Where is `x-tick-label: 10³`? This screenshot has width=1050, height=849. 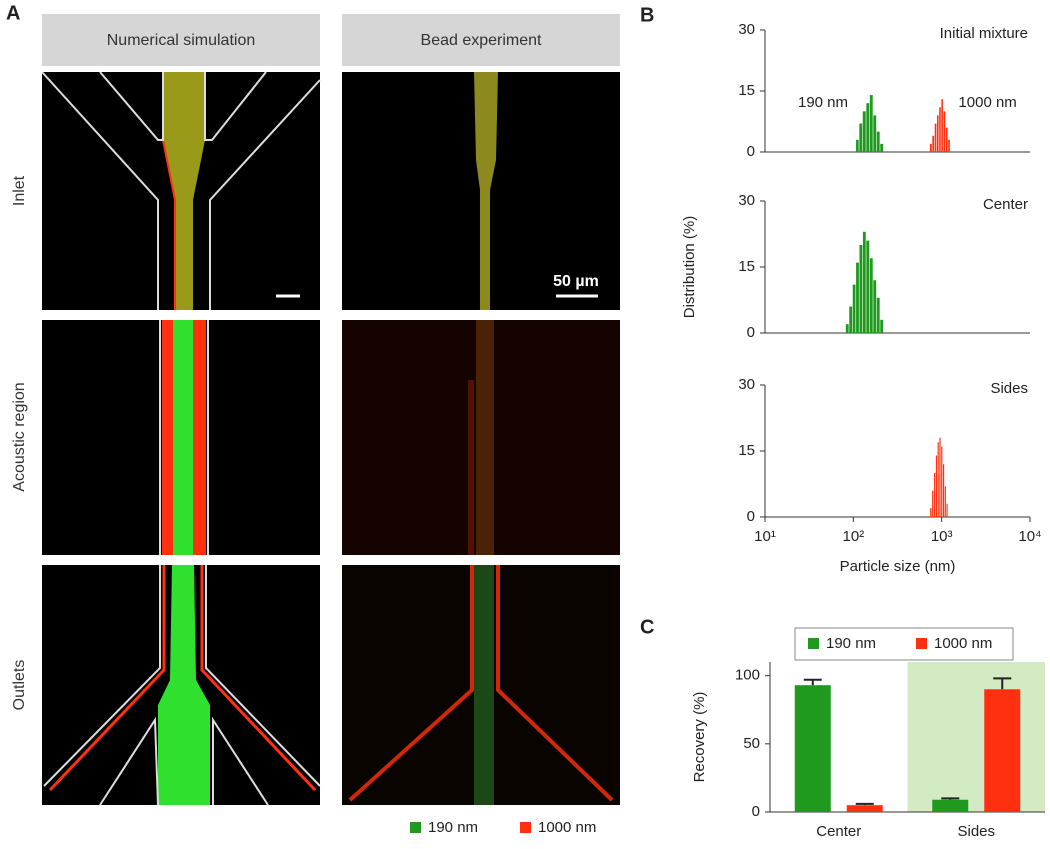 x-tick-label: 10³ is located at coordinates (942, 536).